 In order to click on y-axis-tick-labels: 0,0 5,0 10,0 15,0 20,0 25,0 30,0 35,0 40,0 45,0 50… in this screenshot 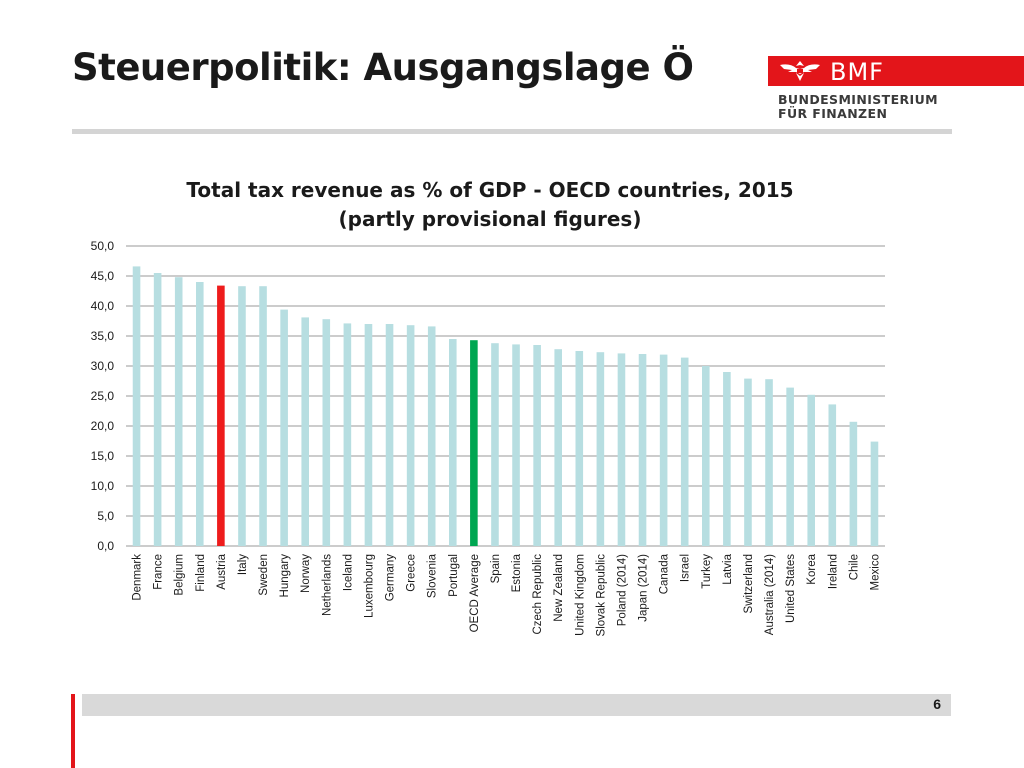, I will do `click(103, 396)`.